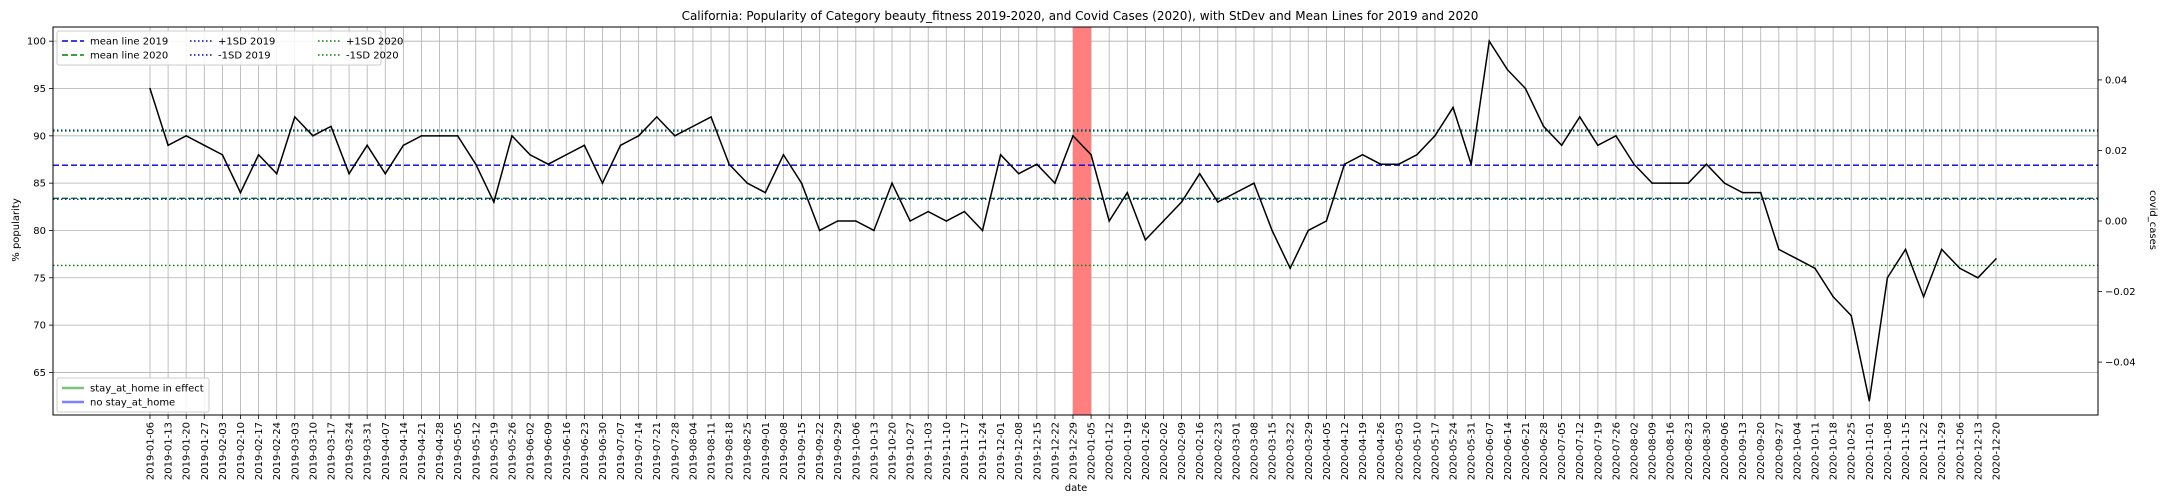  Describe the element at coordinates (1544, 451) in the screenshot. I see `x-tick-label: 2020-06-28` at that location.